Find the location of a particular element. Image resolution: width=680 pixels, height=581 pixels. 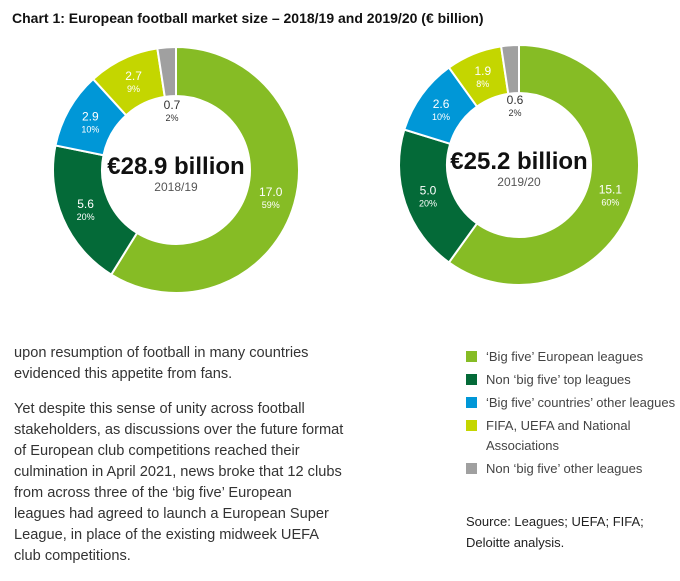

slice-value-label: 15.1 is located at coordinates (611, 189).